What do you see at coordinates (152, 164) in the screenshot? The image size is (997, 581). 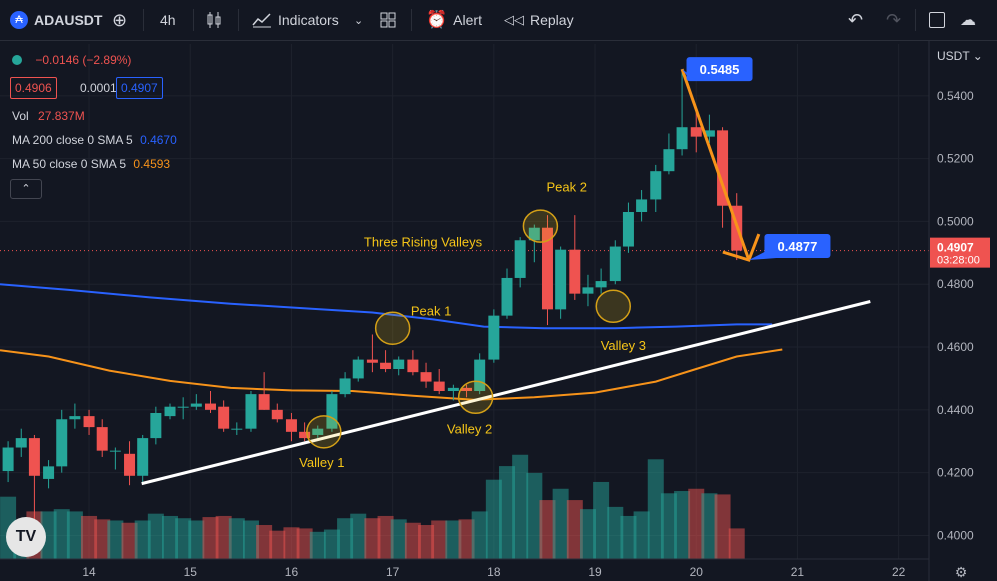 I see `ma50-value: 0.4593` at bounding box center [152, 164].